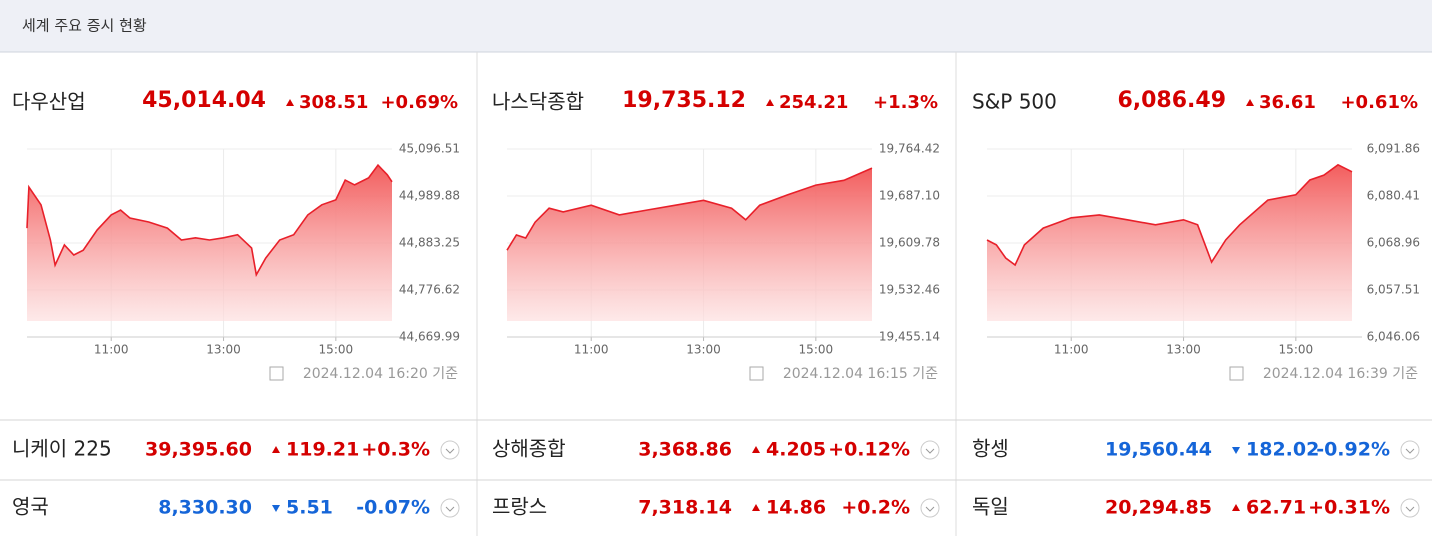 This screenshot has height=536, width=1432. What do you see at coordinates (1393, 149) in the screenshot?
I see `y-tick-label: 6,091.86` at bounding box center [1393, 149].